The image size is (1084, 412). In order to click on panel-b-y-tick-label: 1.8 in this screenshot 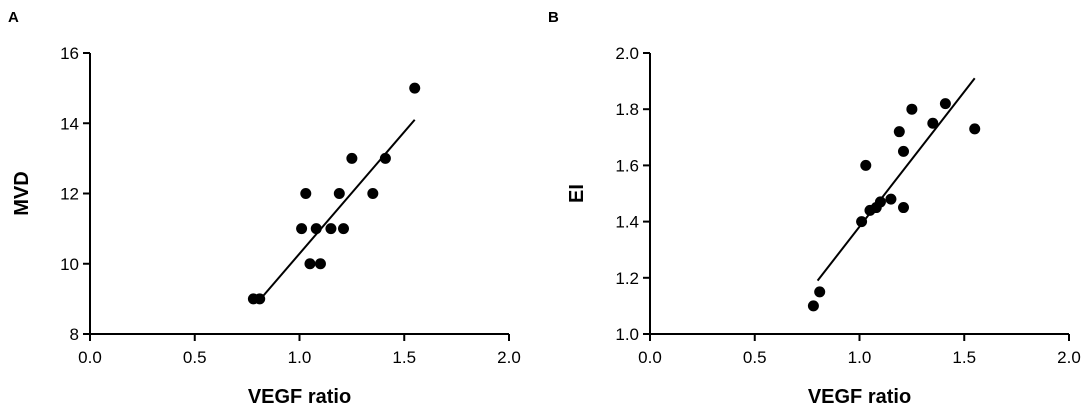, I will do `click(627, 109)`.